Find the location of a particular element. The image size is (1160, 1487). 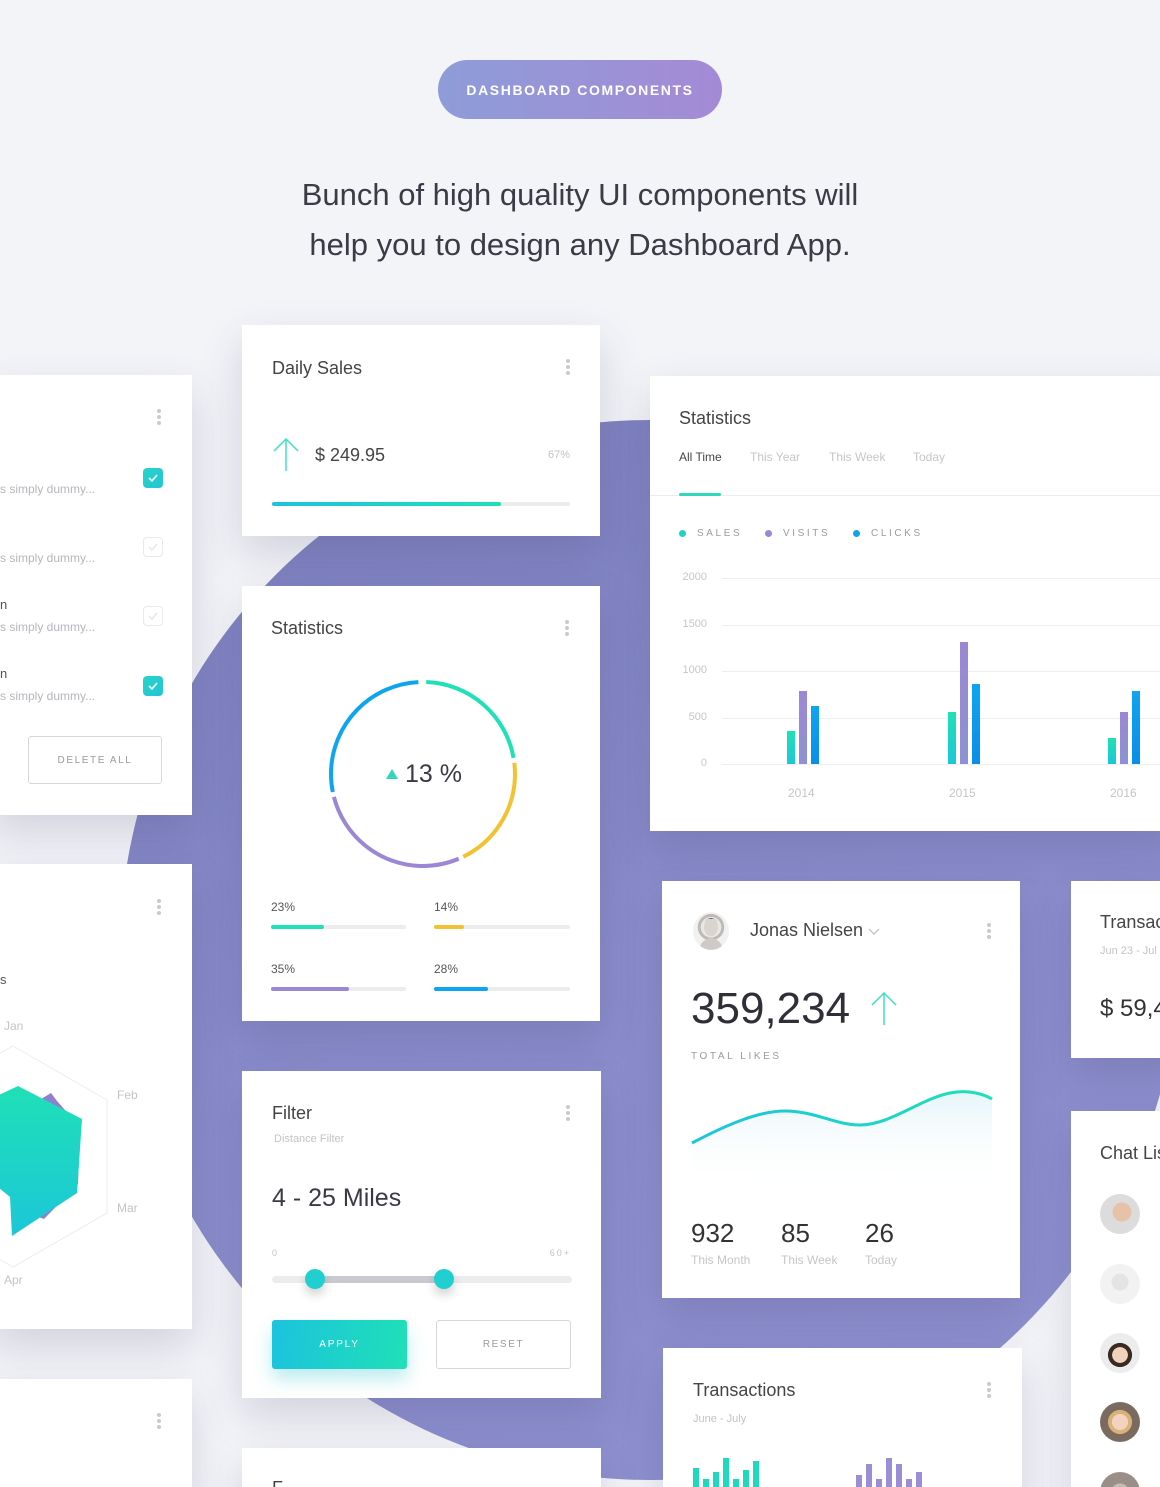

bar-visits-2016 is located at coordinates (1124, 738).